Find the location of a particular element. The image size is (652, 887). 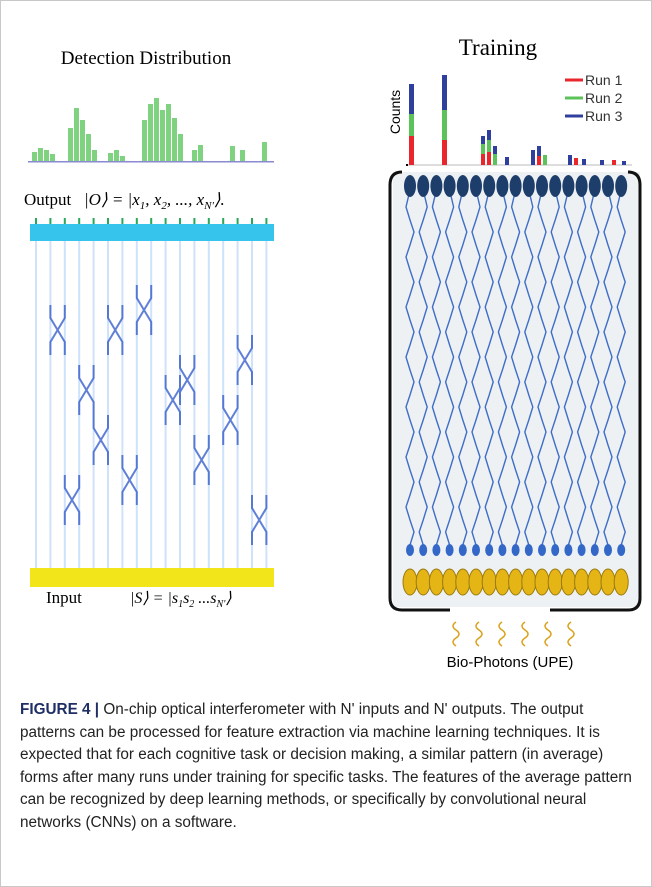

source-label: Bio-Photons (UPE) is located at coordinates (510, 662).